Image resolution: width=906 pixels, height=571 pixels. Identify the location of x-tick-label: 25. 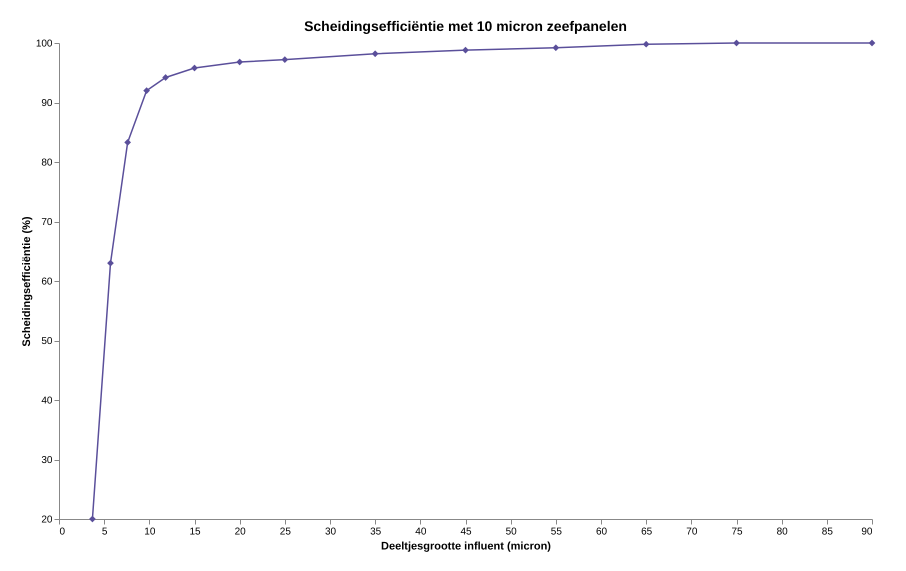
(286, 532).